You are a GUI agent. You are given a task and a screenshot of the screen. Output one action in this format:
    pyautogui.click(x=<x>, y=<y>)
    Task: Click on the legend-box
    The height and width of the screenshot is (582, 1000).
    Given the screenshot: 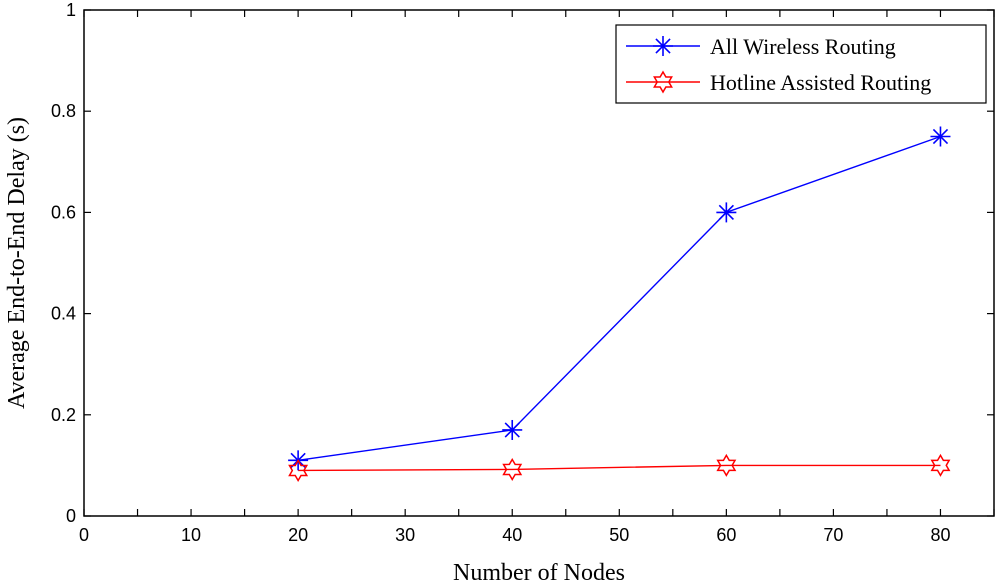 What is the action you would take?
    pyautogui.click(x=801, y=64)
    